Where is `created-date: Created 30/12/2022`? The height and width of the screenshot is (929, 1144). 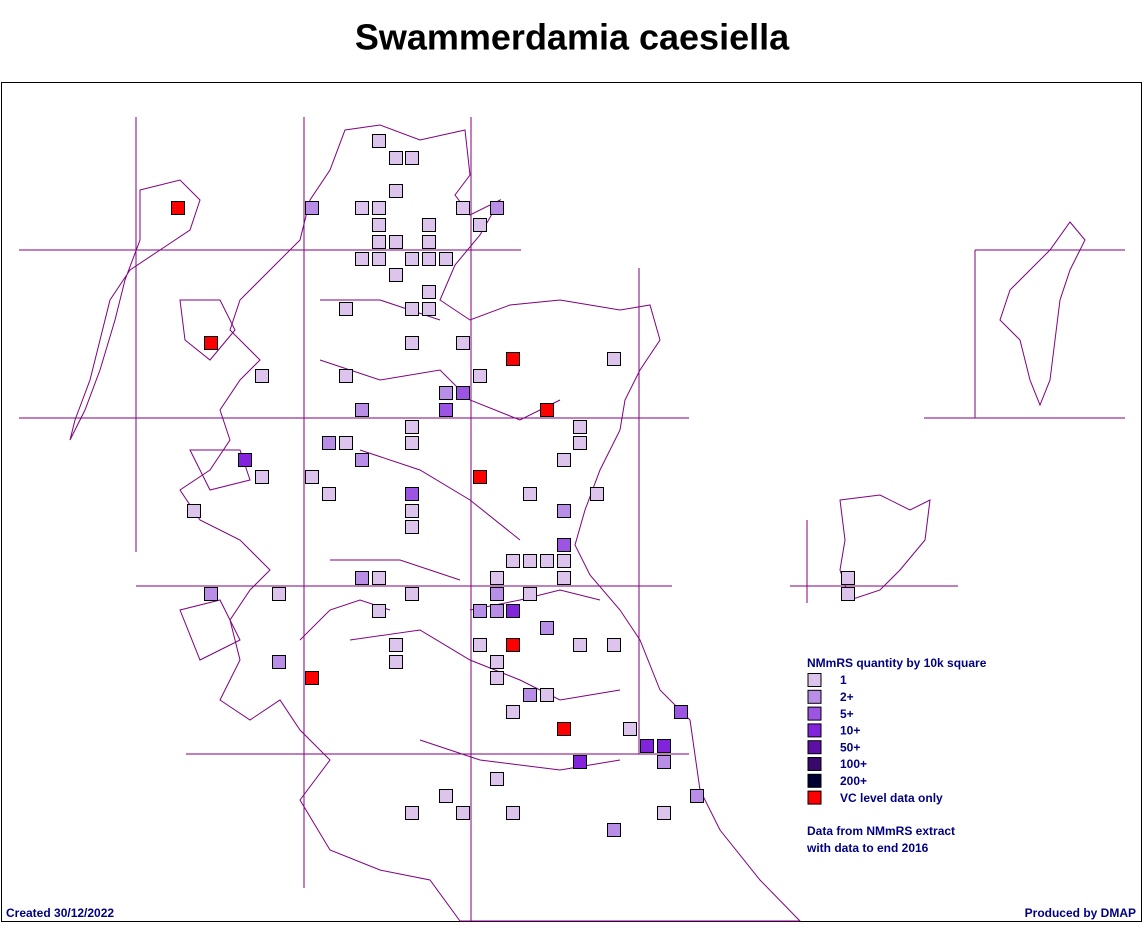
created-date: Created 30/12/2022 is located at coordinates (60, 913).